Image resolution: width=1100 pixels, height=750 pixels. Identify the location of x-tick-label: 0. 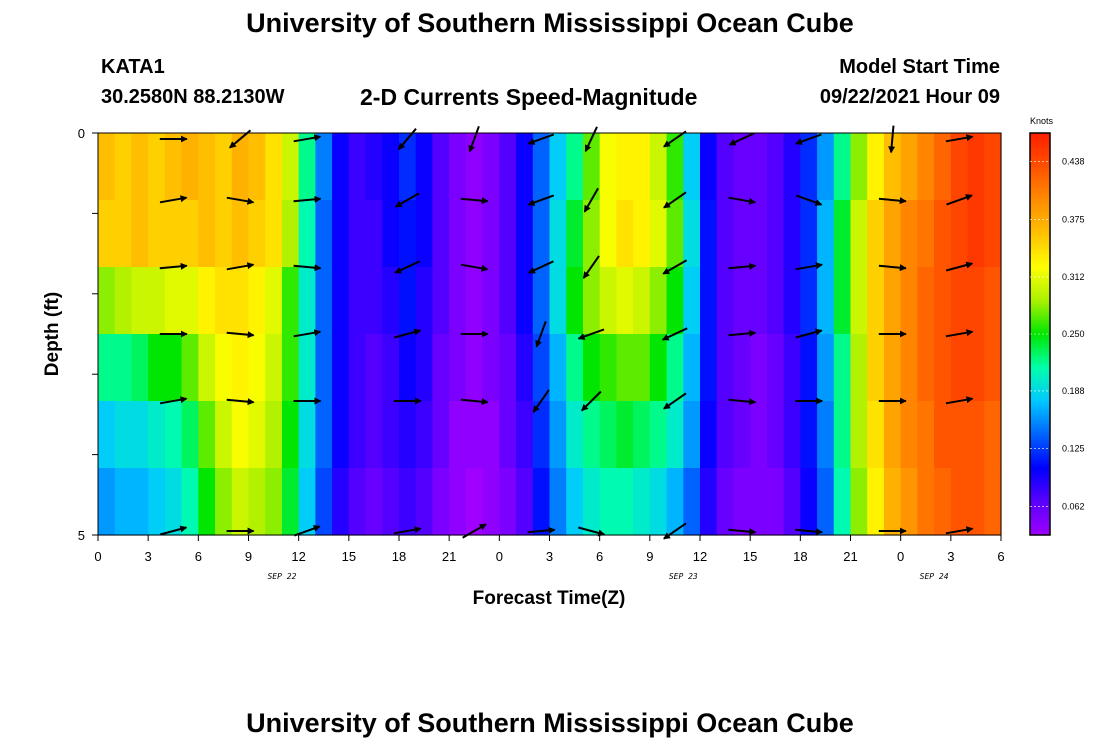
(97, 556).